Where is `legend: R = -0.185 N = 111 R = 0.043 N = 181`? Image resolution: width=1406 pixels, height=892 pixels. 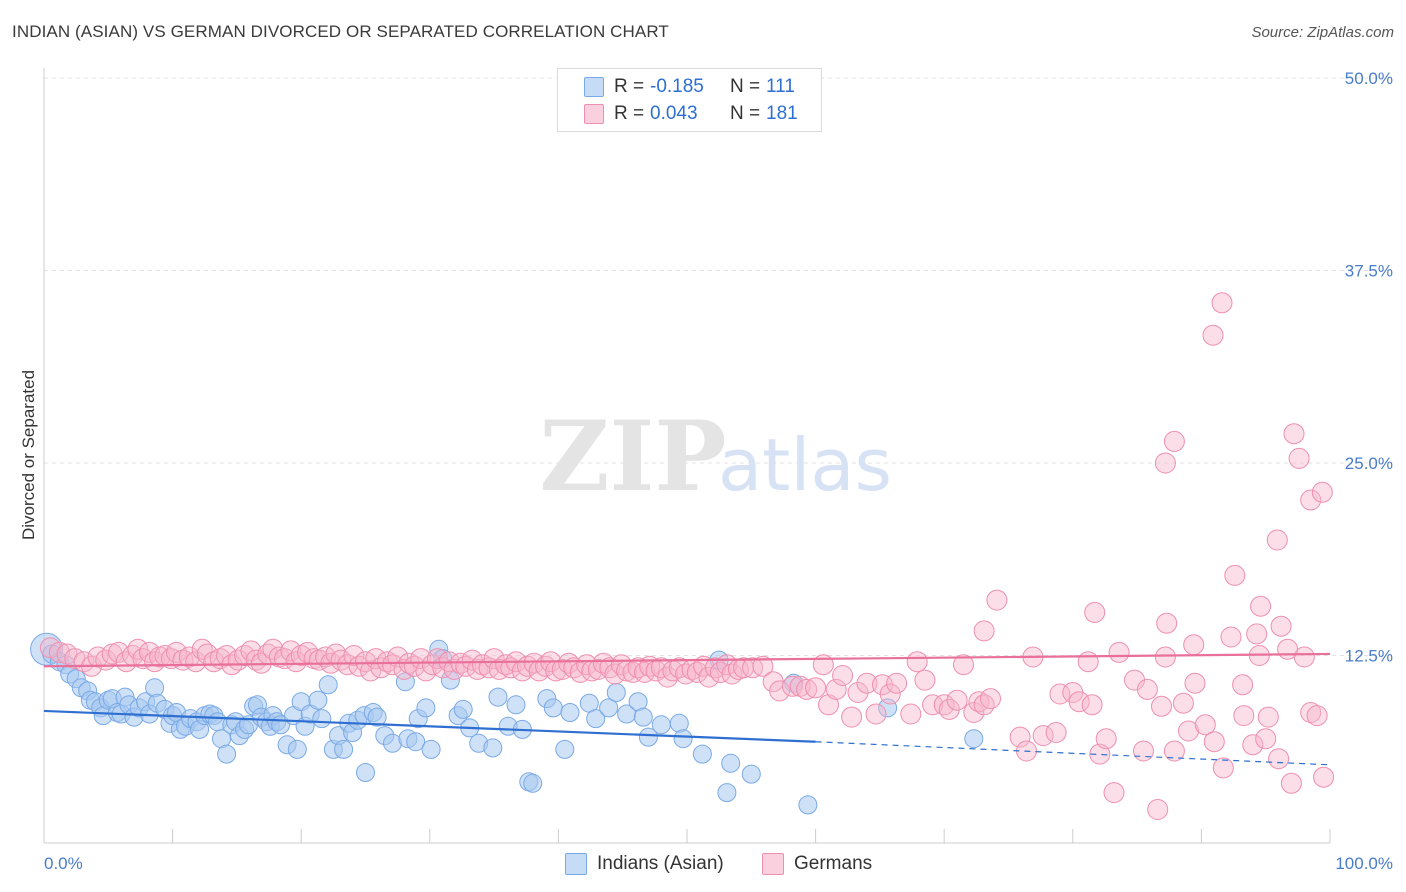 legend: R = -0.185 N = 111 R = 0.043 N = 181 is located at coordinates (689, 100).